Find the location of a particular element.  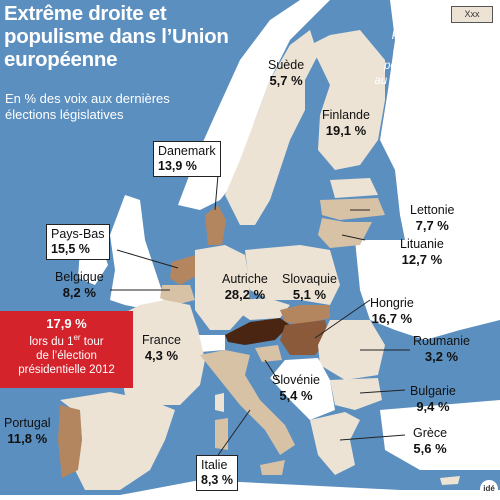

sicily-shape is located at coordinates (272, 467).